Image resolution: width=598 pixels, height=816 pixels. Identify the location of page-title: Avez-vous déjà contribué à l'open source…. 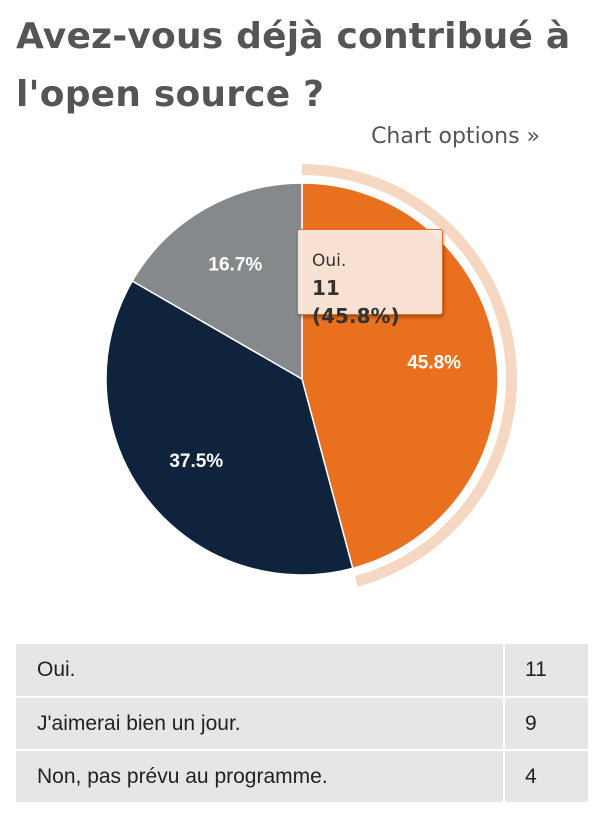
(293, 65).